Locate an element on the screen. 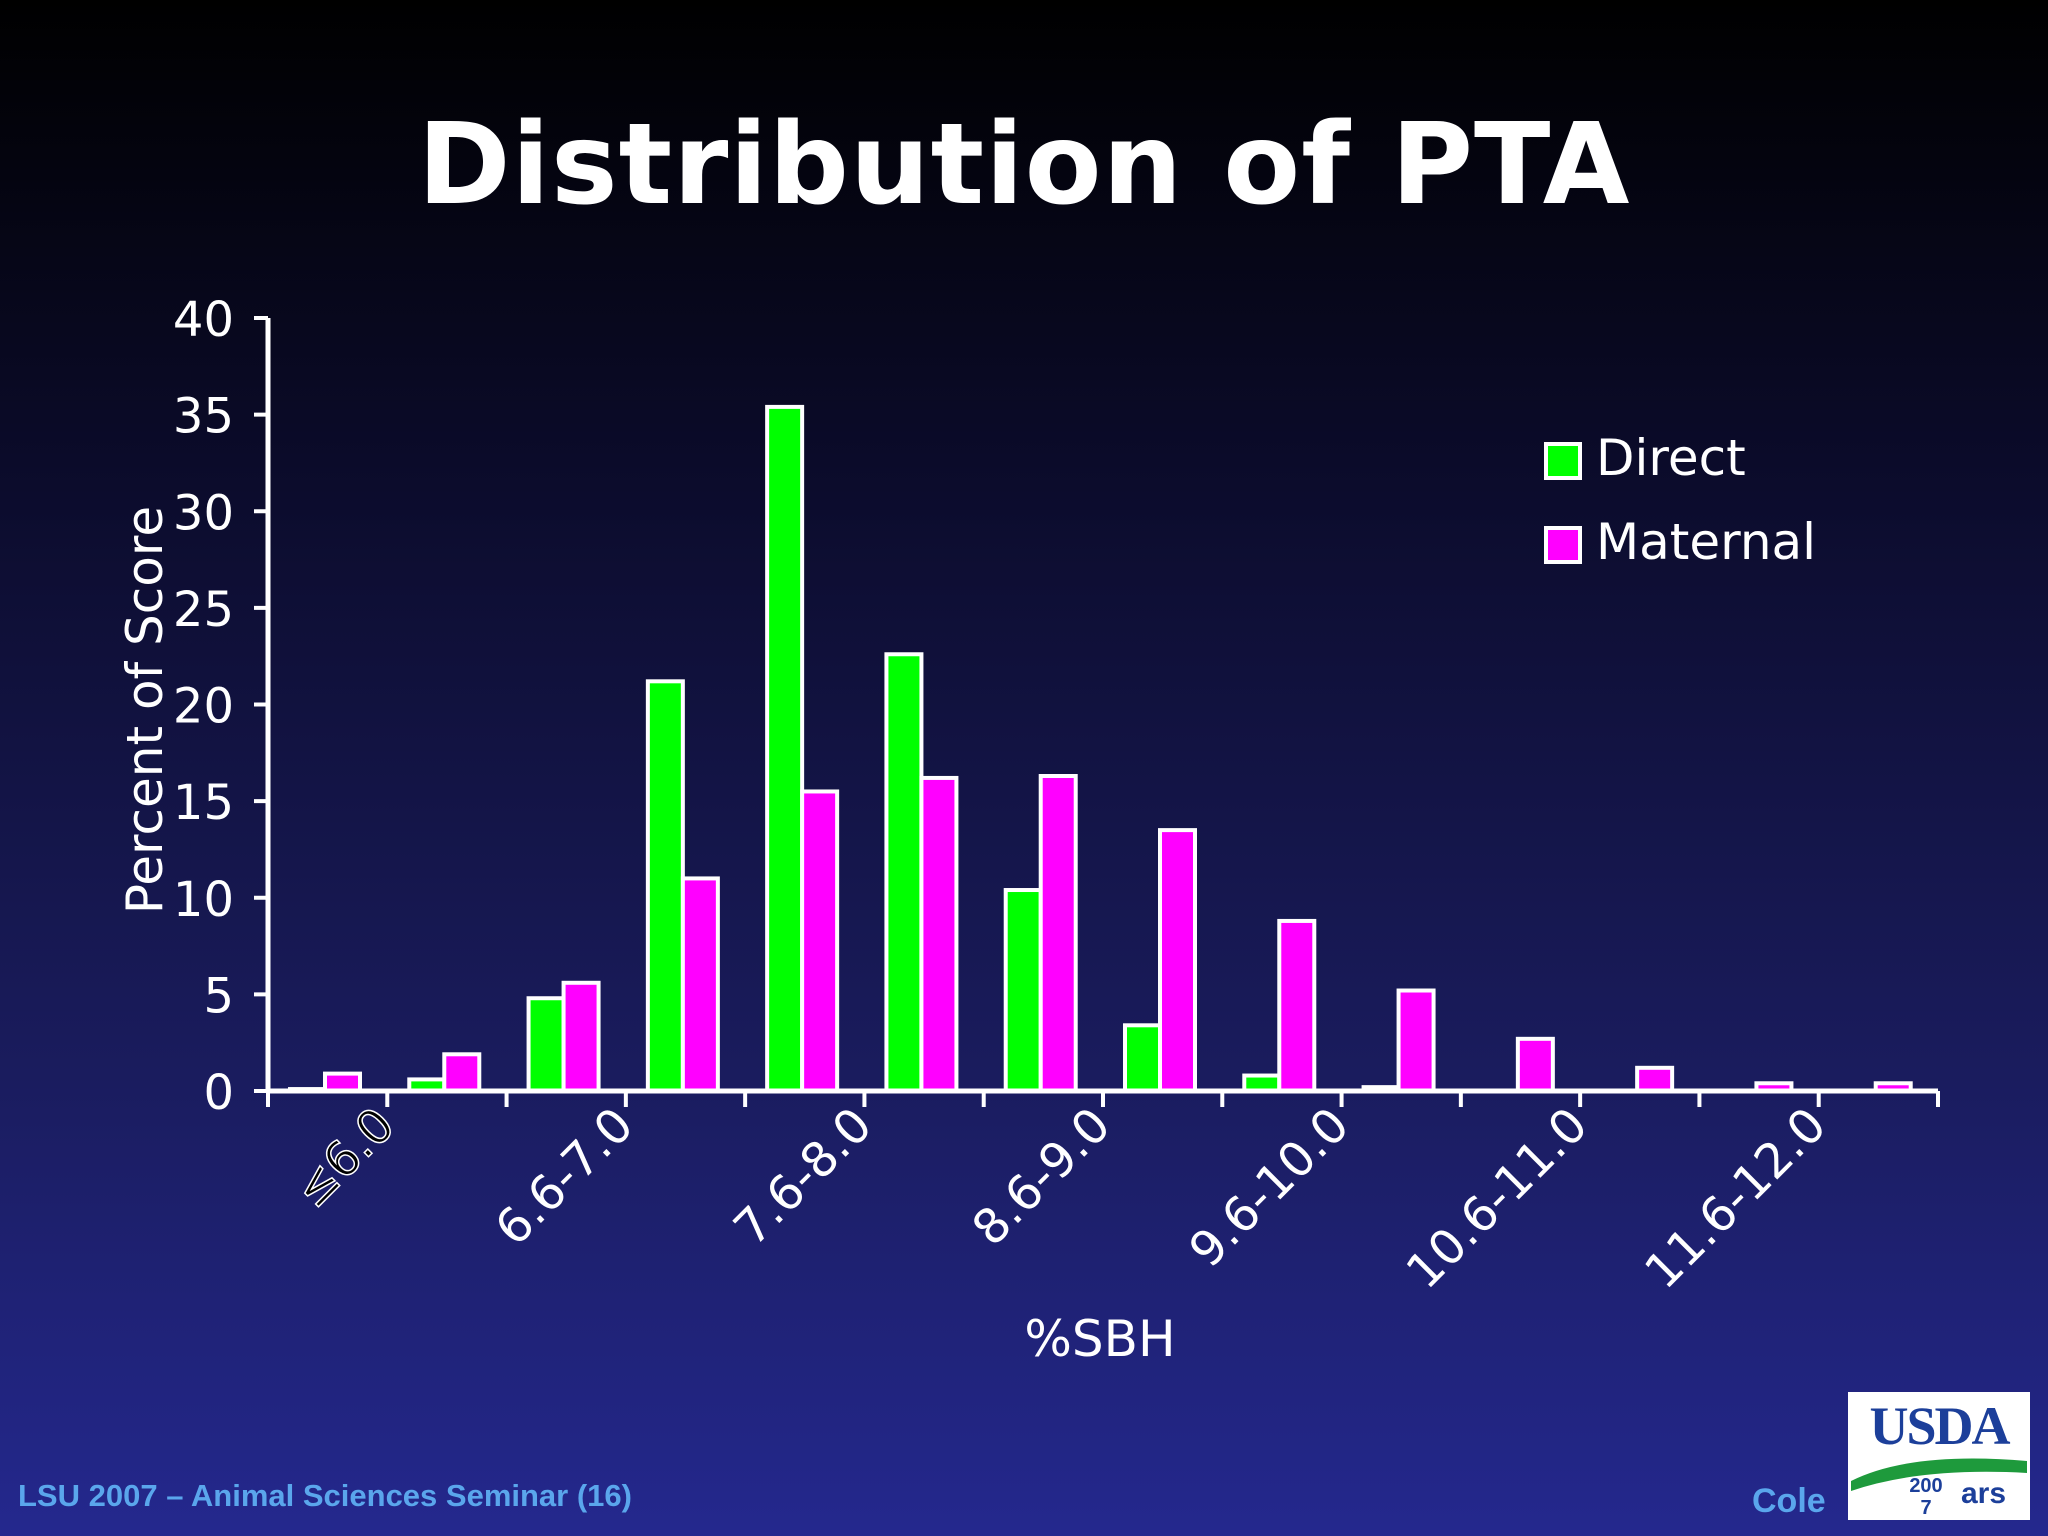  y-tick-label-30: 30 is located at coordinates (203, 513).